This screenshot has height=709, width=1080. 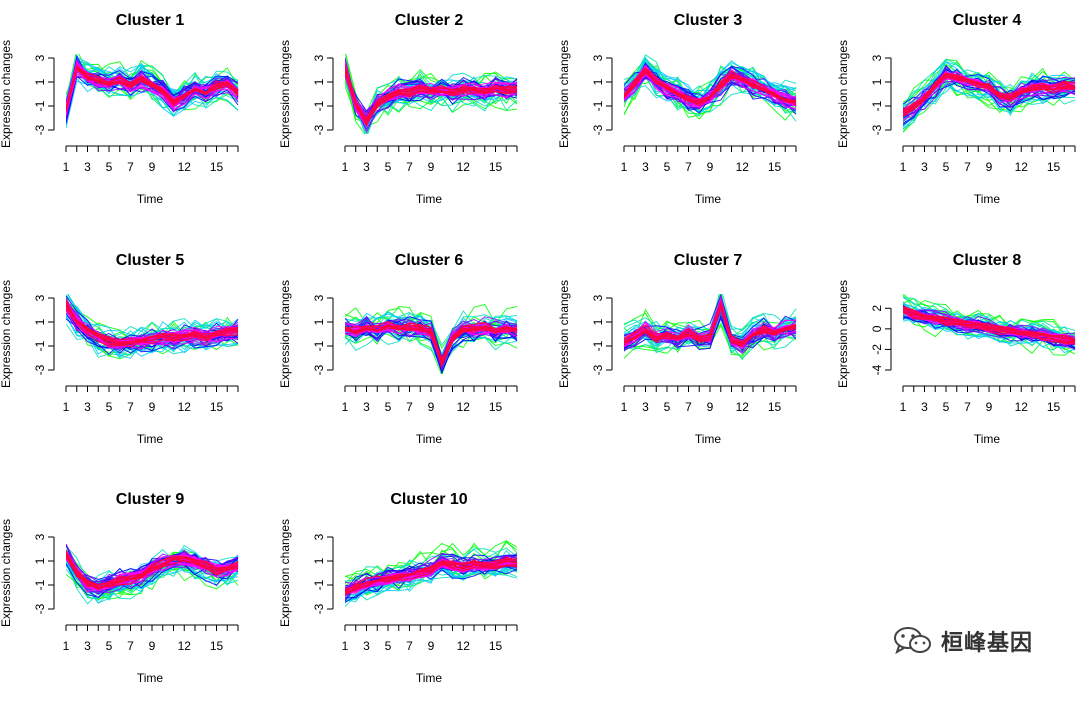 I want to click on chart-title: Cluster 10, so click(x=428, y=499).